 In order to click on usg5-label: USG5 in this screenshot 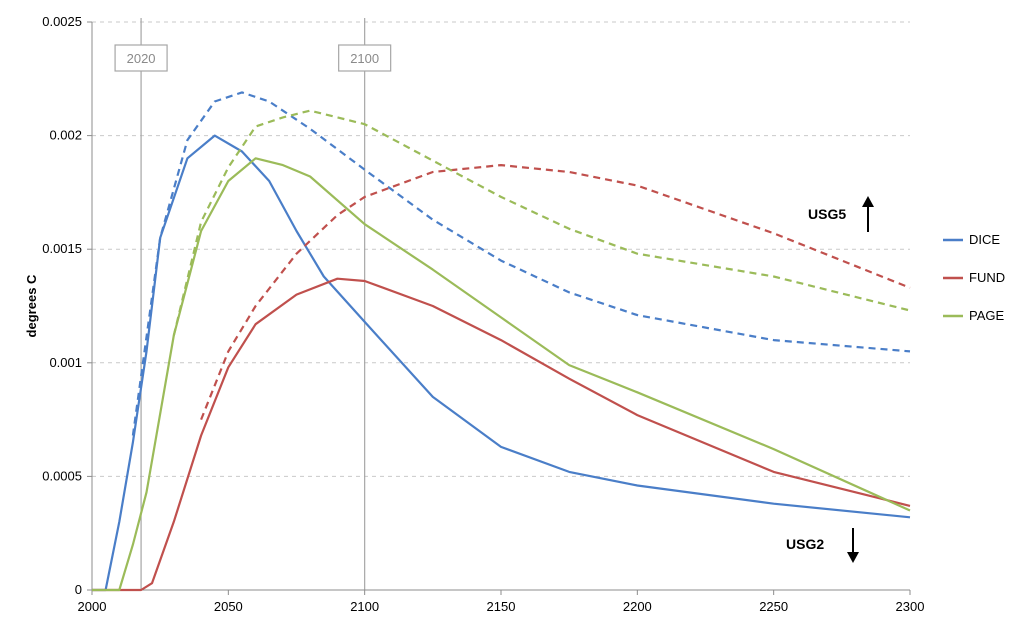, I will do `click(827, 214)`.